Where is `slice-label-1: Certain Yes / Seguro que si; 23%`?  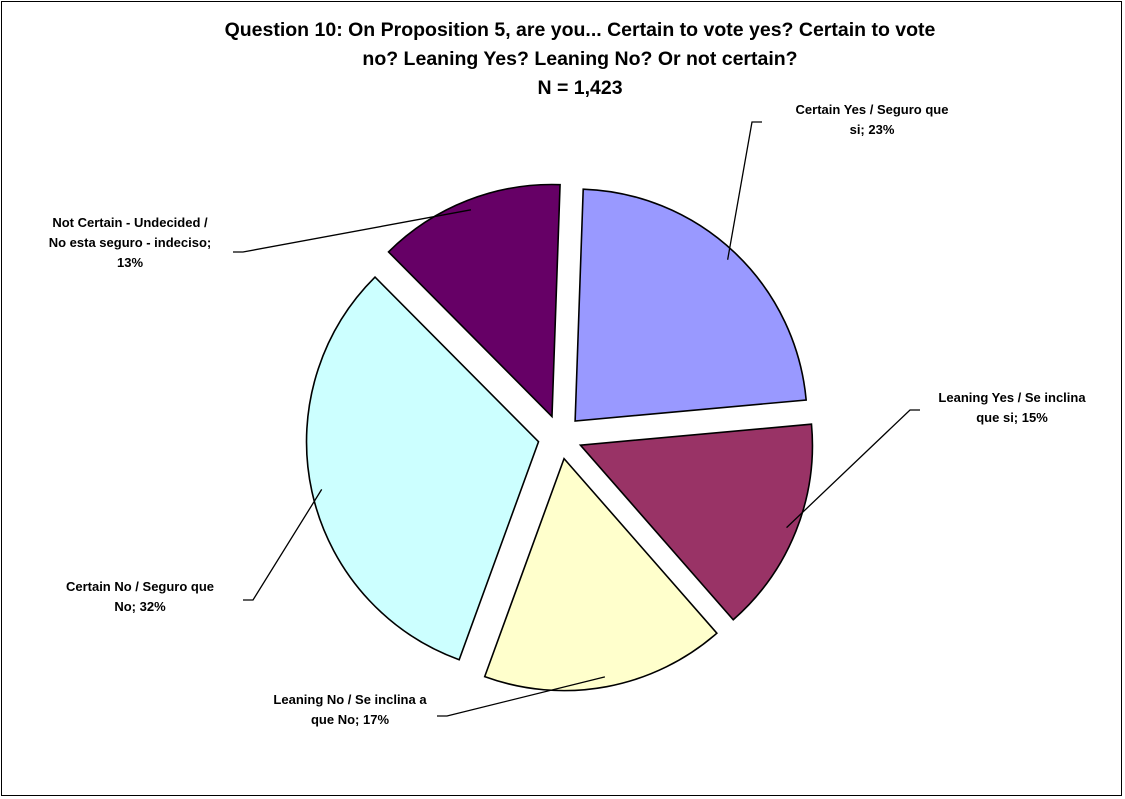
slice-label-1: Certain Yes / Seguro que si; 23% is located at coordinates (872, 120).